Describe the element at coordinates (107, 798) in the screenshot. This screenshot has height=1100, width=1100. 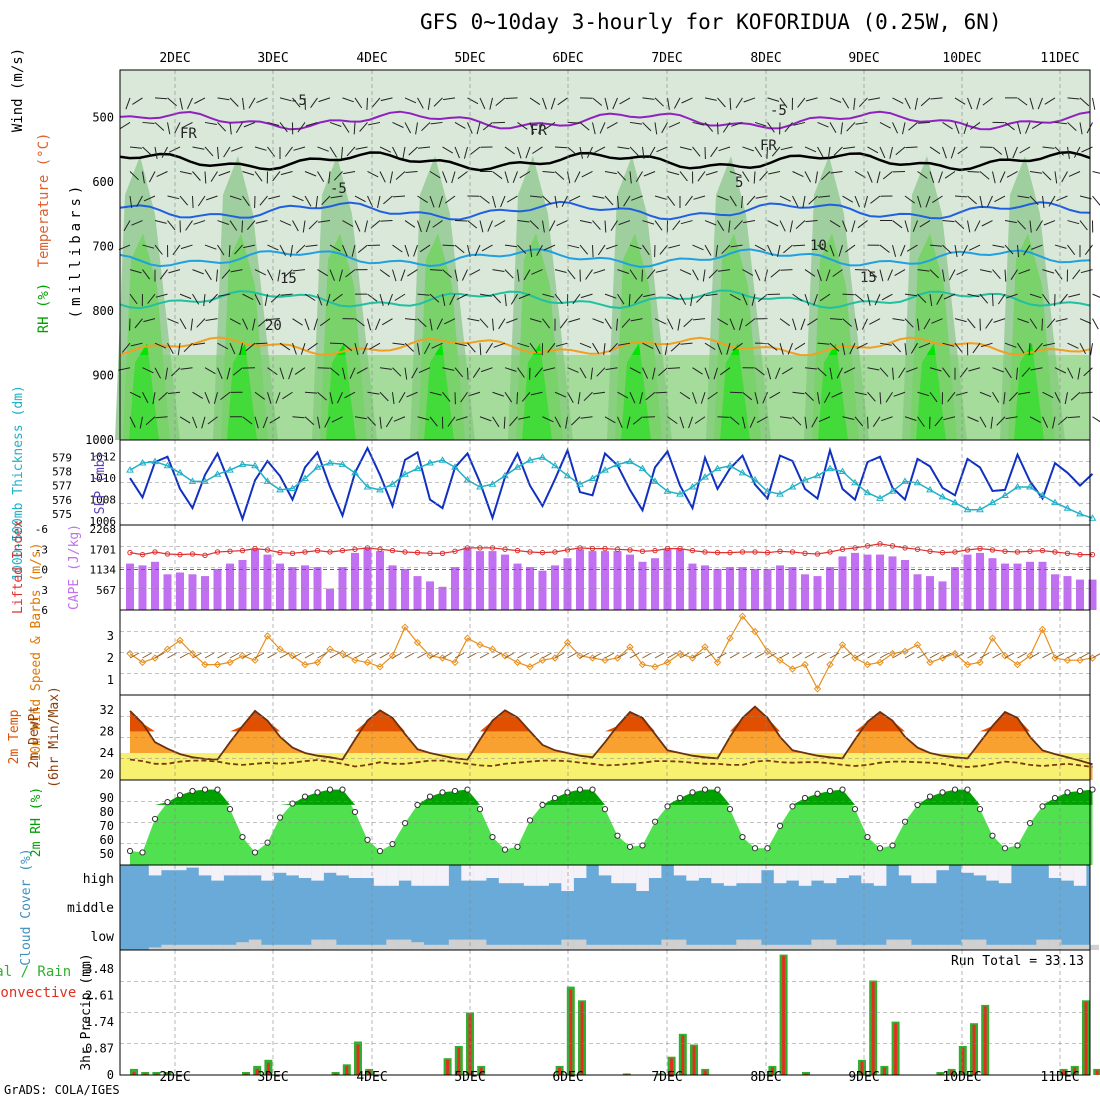
I see `rh2m-tick: 90` at that location.